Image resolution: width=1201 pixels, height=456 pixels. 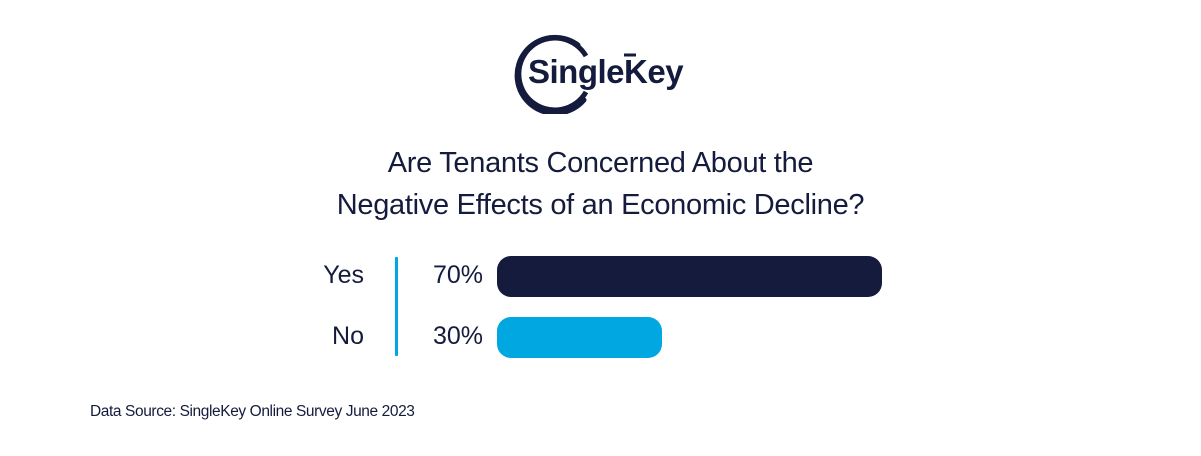 I want to click on bar-no, so click(x=579, y=337).